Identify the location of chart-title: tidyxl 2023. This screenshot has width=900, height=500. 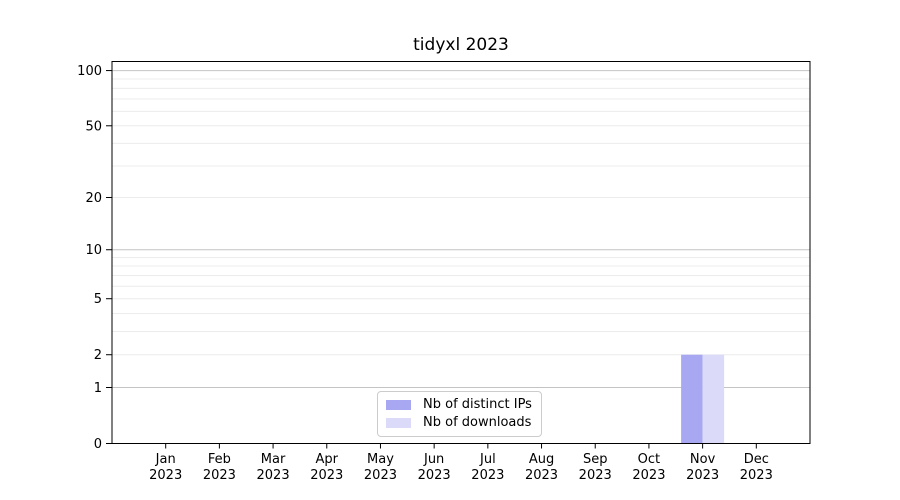
(461, 45).